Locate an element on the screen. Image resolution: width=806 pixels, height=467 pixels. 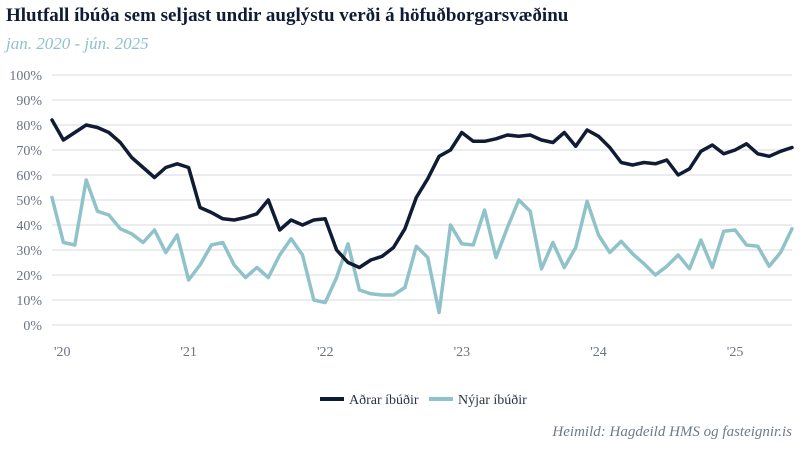
y-tick-label: 50% is located at coordinates (29, 201).